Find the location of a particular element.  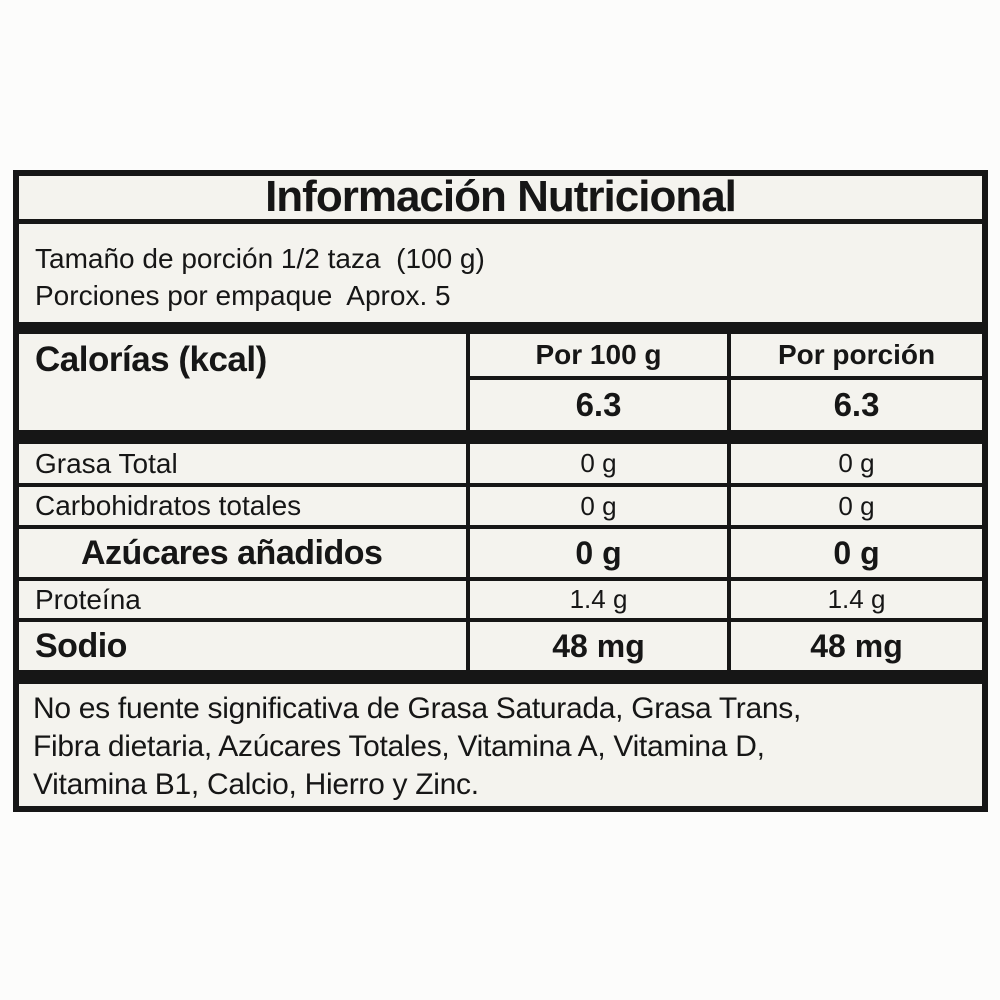

label-header: Información Nutricional is located at coordinates (500, 197).